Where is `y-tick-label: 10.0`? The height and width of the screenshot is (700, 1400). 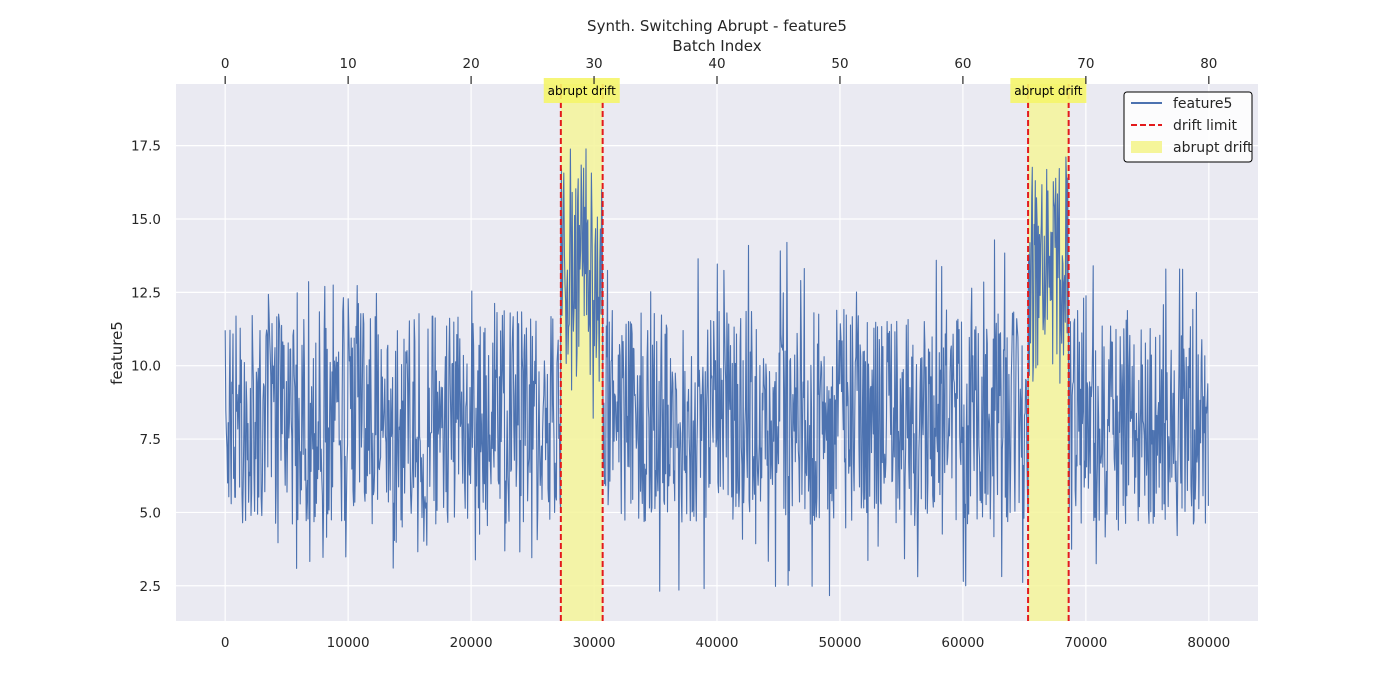
y-tick-label: 10.0 is located at coordinates (146, 367).